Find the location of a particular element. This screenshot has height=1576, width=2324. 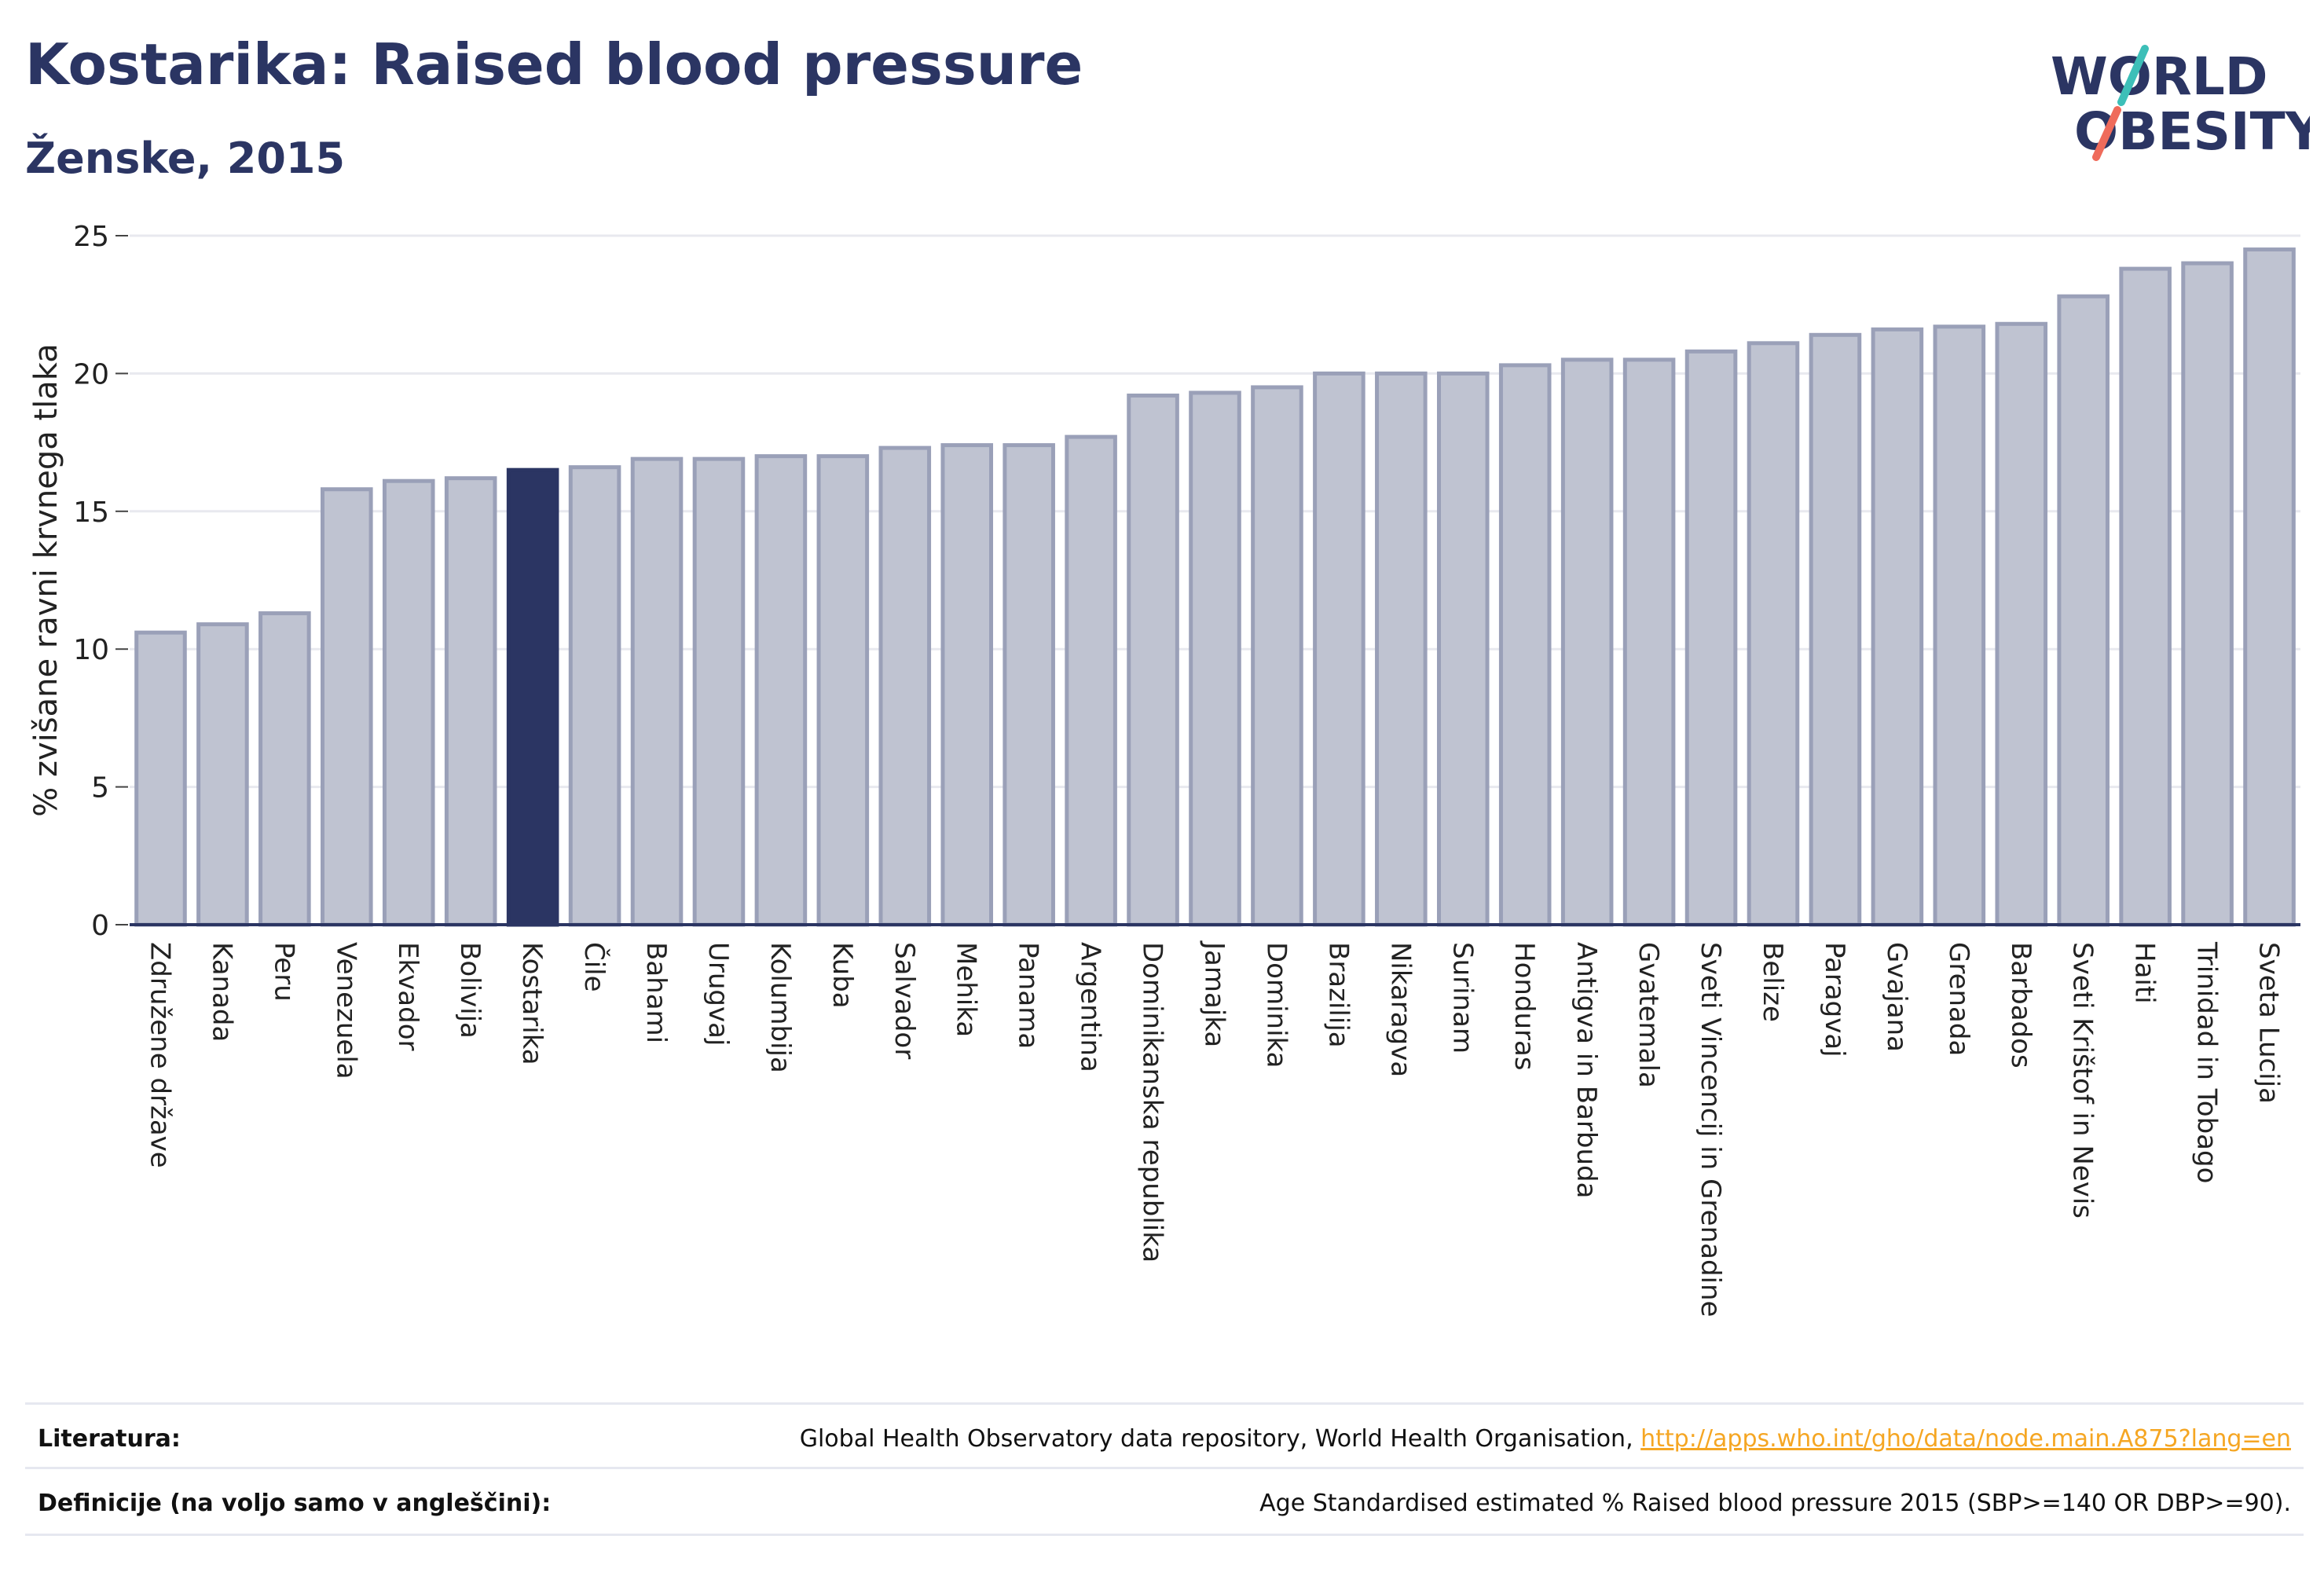

x-tick-label: Gvajana is located at coordinates (1896, 997).